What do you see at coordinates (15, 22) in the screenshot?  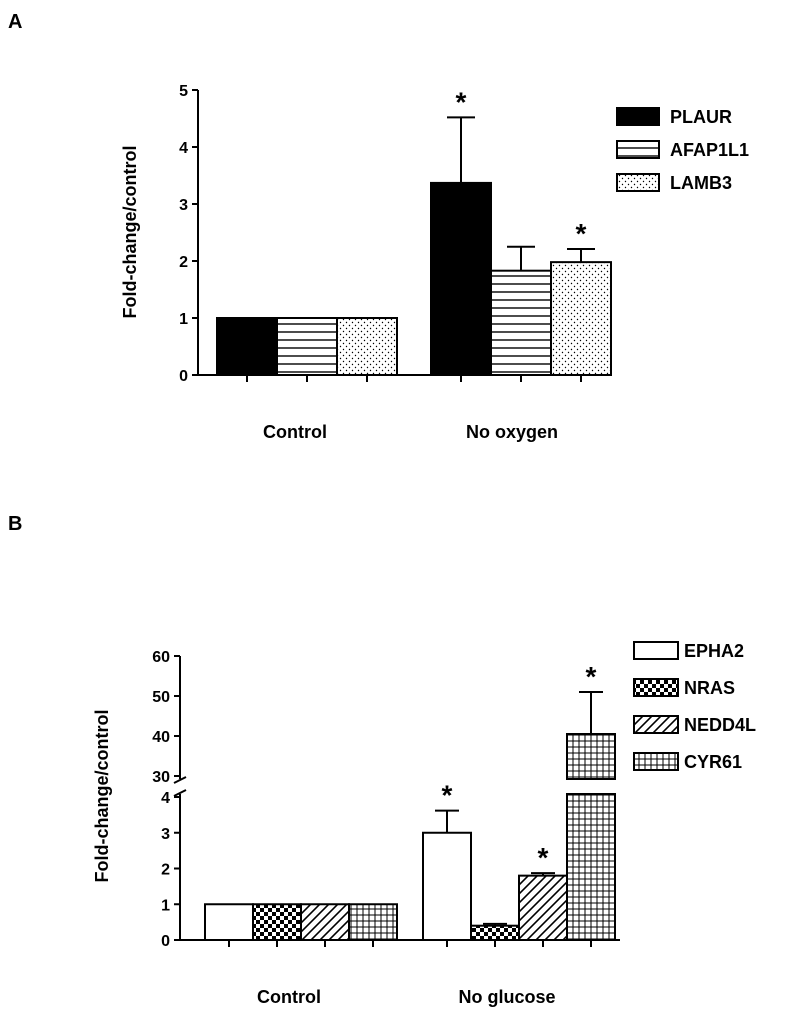 I see `panel-a-letter: A` at bounding box center [15, 22].